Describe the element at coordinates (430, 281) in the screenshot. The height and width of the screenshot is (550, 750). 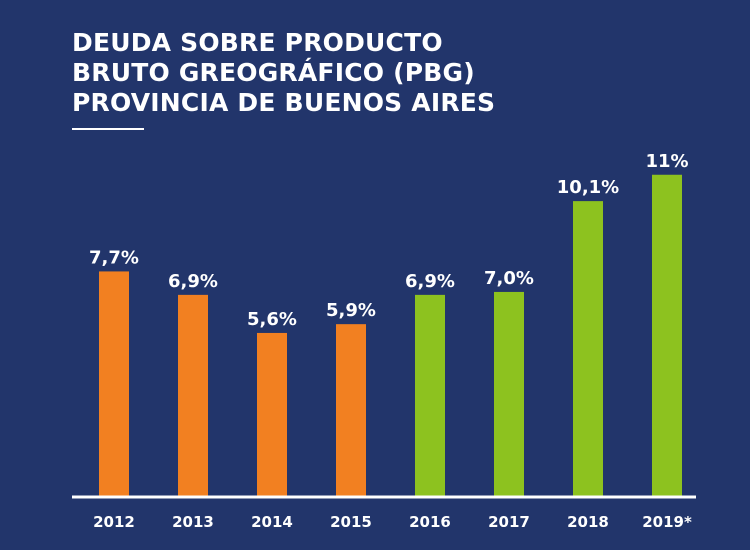
I see `data-label-2016: 6,9%` at that location.